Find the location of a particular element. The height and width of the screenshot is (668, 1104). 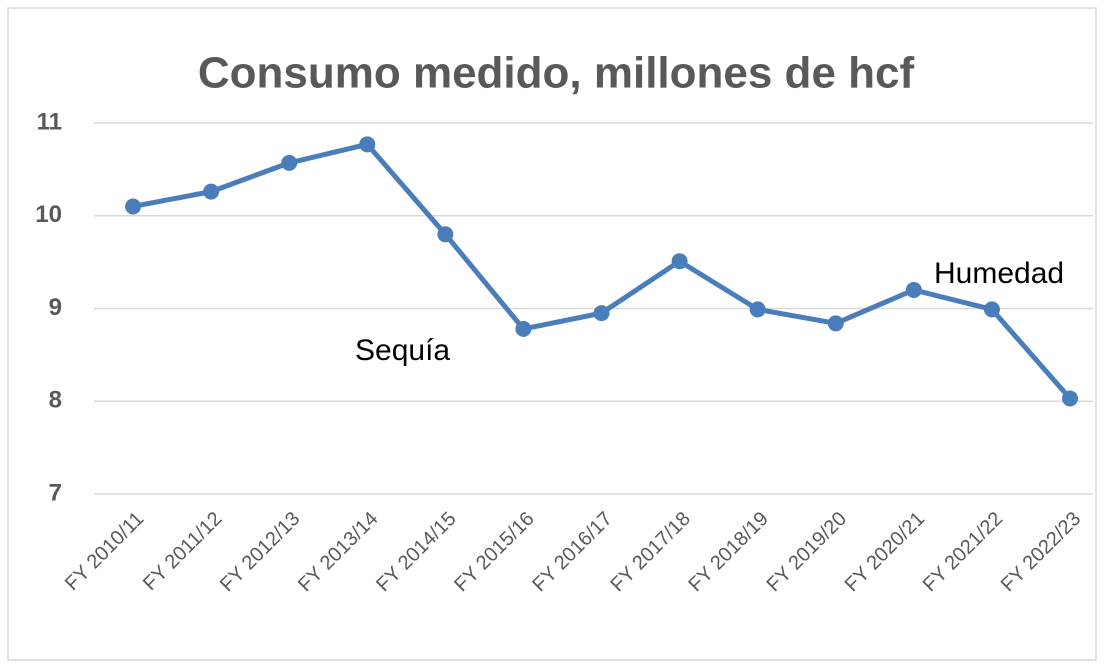

annotation: Humedad is located at coordinates (999, 273).